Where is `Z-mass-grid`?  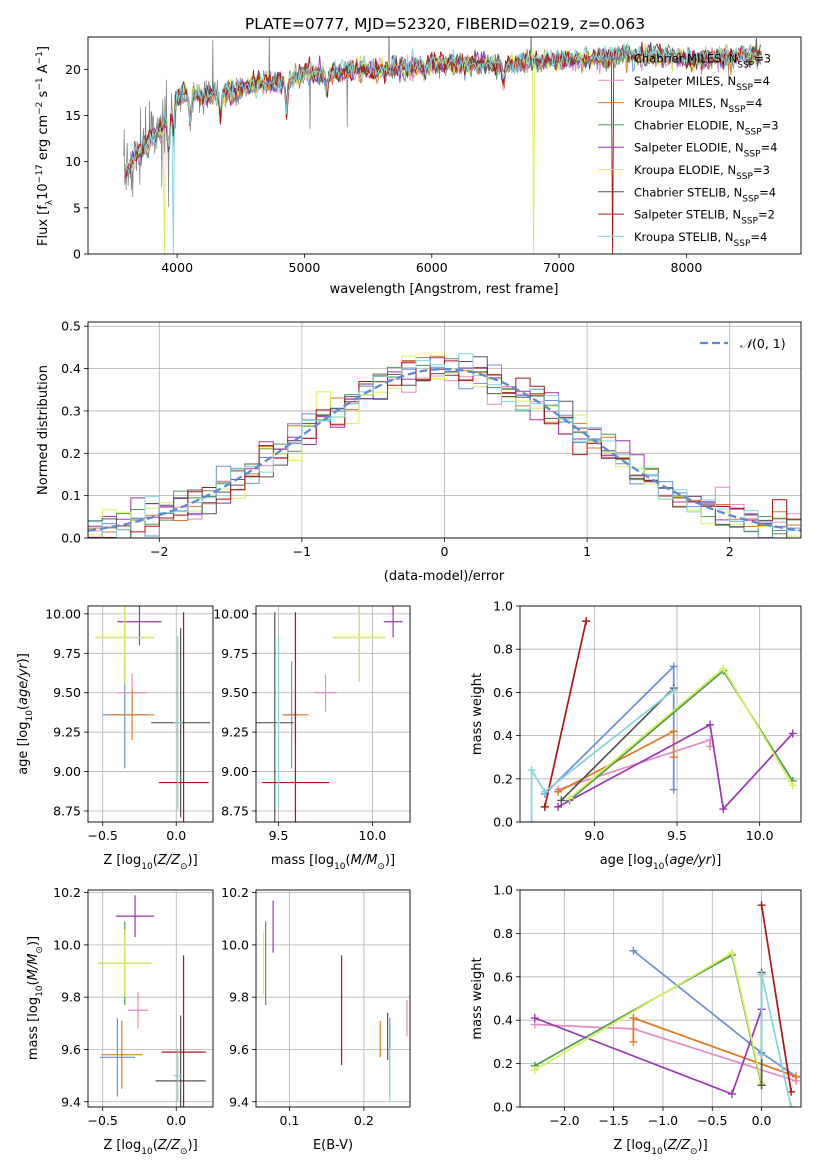 Z-mass-grid is located at coordinates (150, 998).